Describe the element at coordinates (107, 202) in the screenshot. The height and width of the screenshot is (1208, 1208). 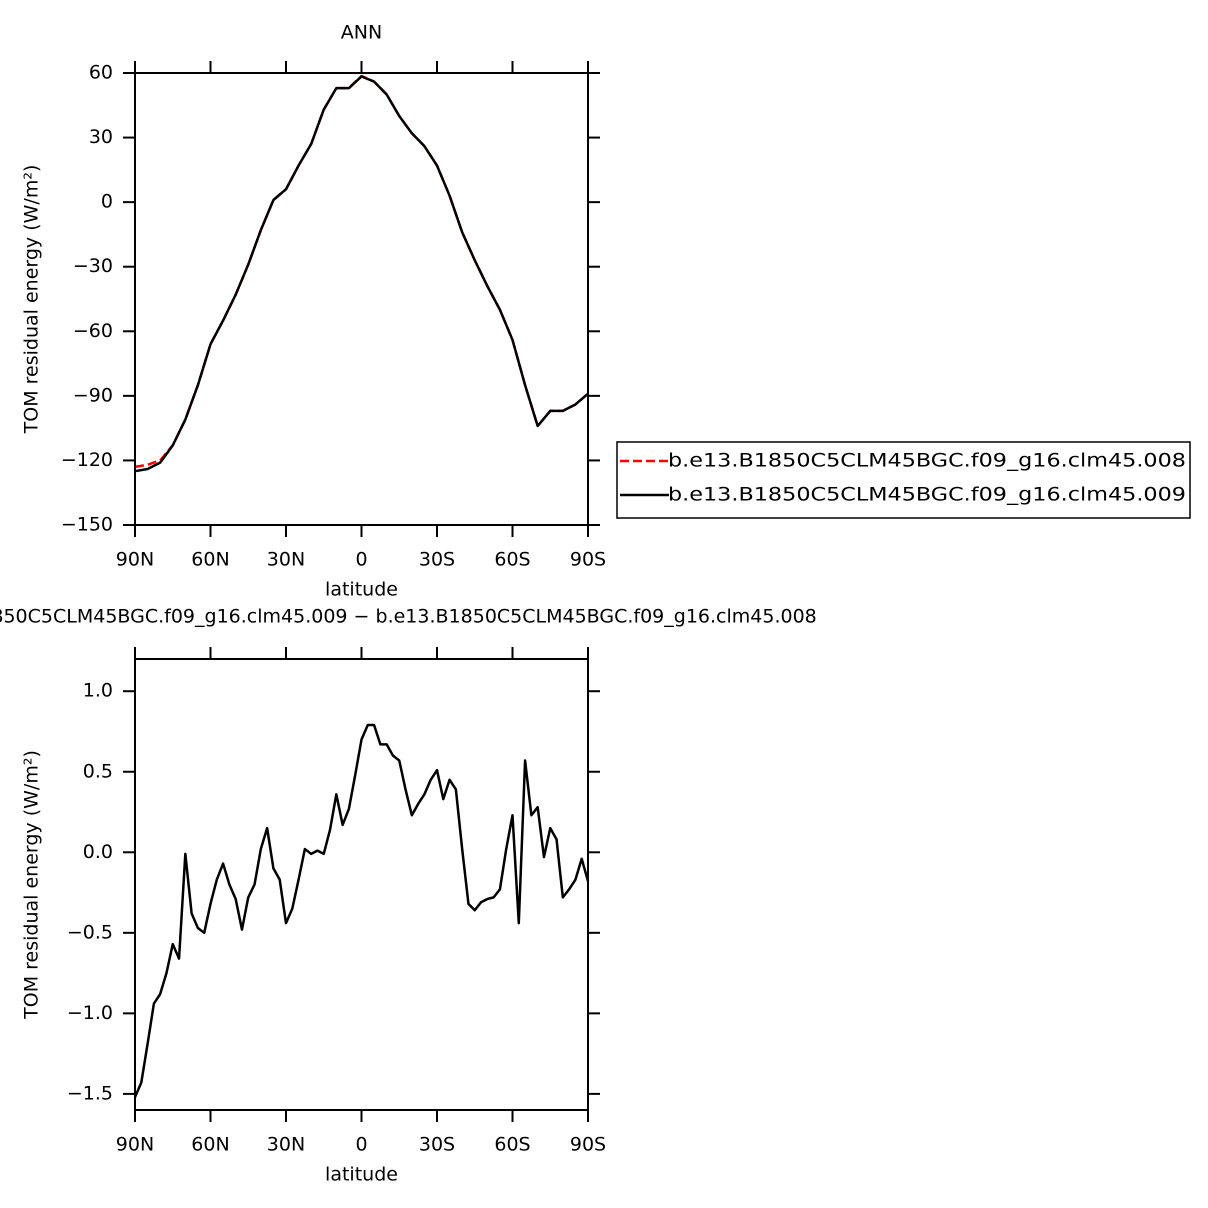
I see `y-tick-label: 0` at that location.